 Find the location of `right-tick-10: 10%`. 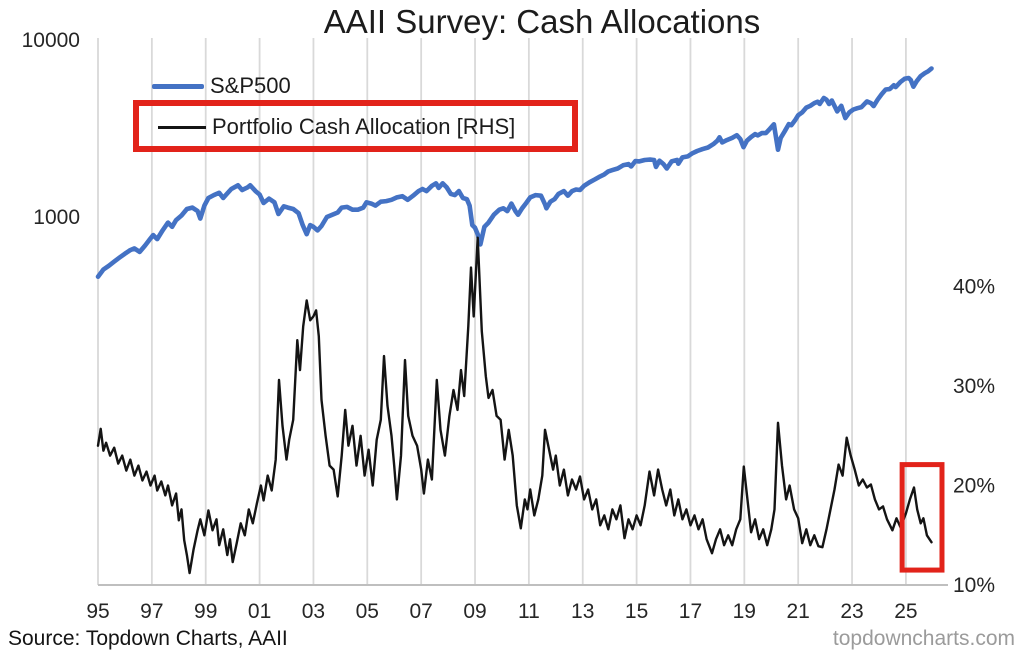

right-tick-10: 10% is located at coordinates (974, 585).